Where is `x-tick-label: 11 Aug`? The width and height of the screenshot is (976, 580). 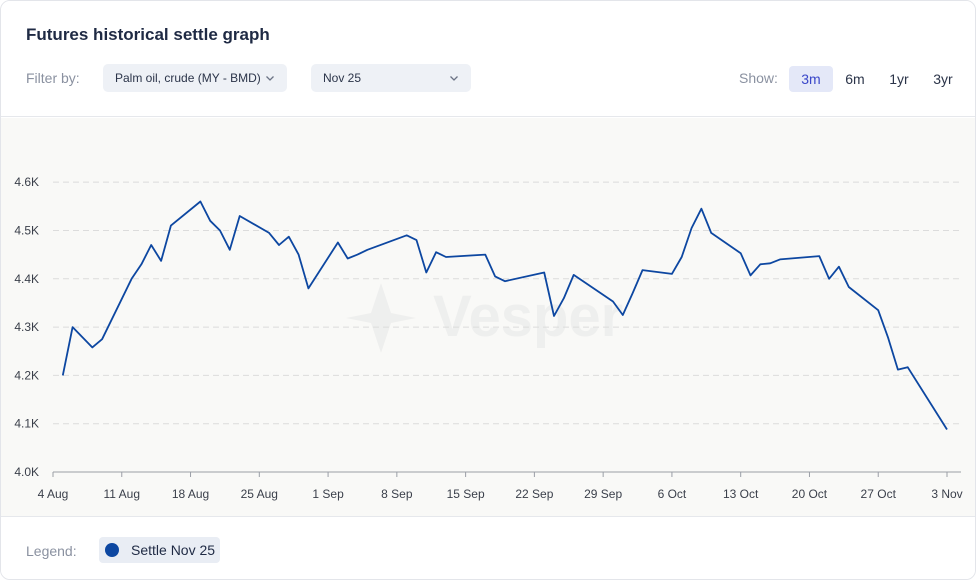 x-tick-label: 11 Aug is located at coordinates (122, 494).